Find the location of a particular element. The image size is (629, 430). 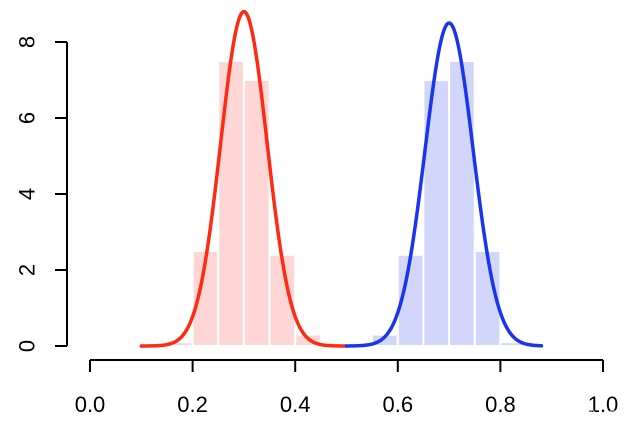

x-tick-label-1.0: 1.0 is located at coordinates (603, 404).